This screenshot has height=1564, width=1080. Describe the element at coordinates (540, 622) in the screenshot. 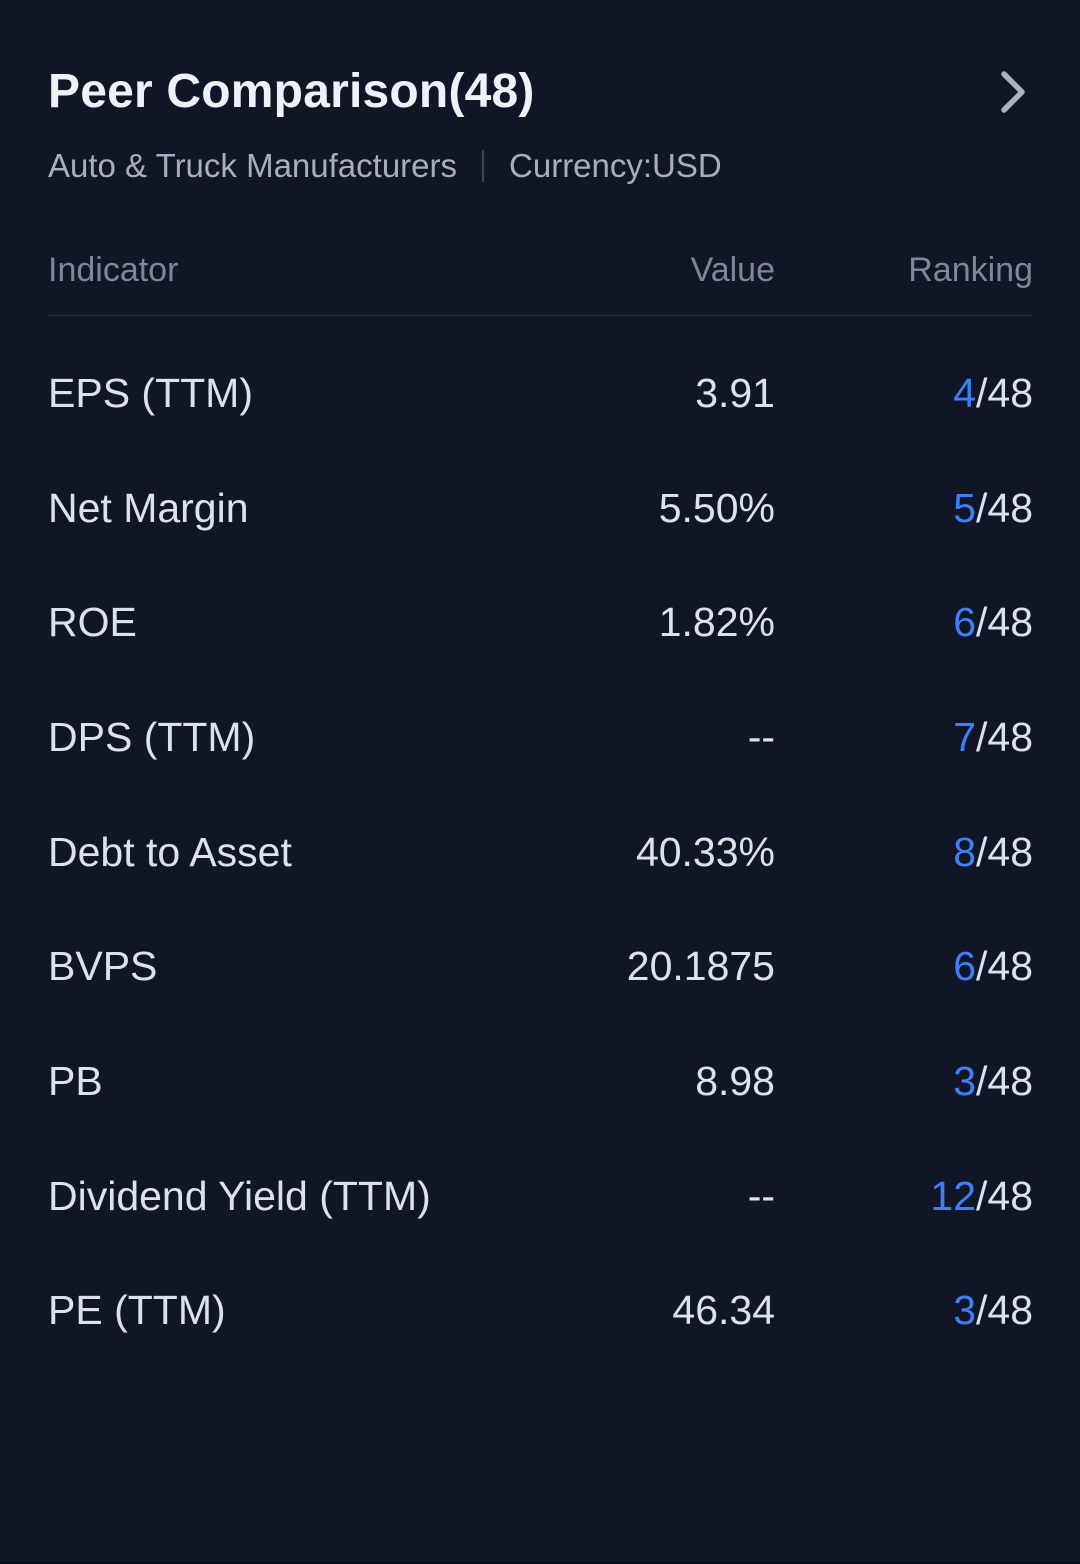

I see `table-row: ROE 1.82% 6/48` at that location.